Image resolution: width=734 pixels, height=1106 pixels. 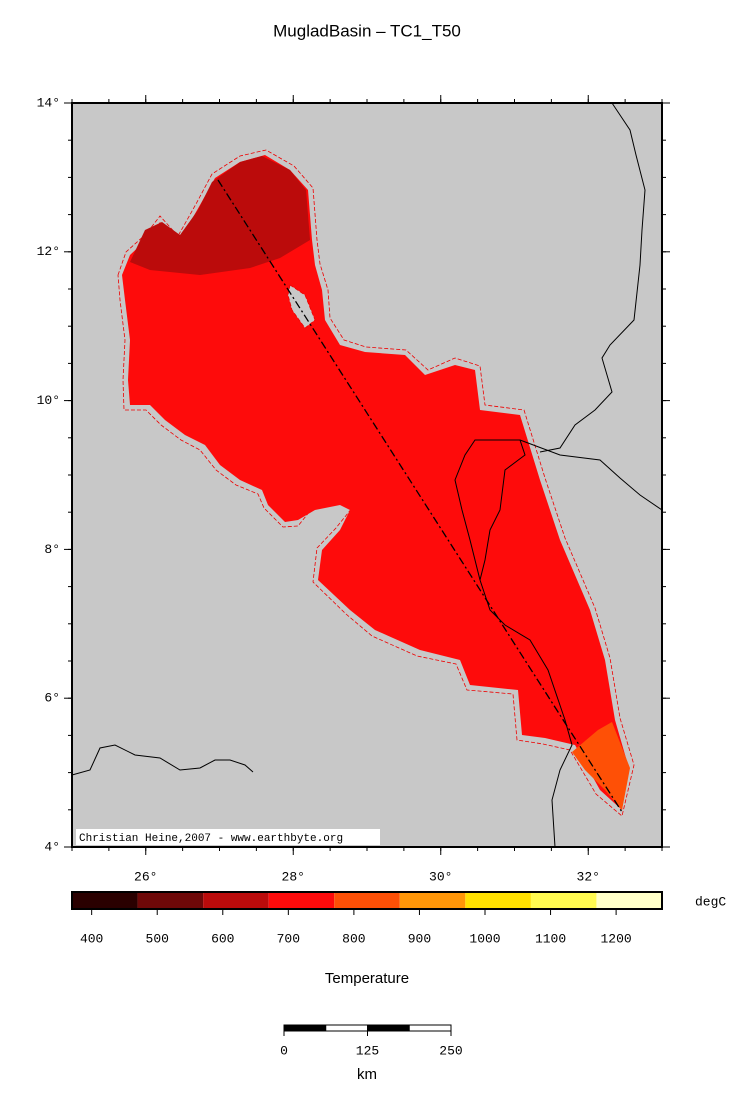 What do you see at coordinates (48, 102) in the screenshot?
I see `lat-tick-label: 14°` at bounding box center [48, 102].